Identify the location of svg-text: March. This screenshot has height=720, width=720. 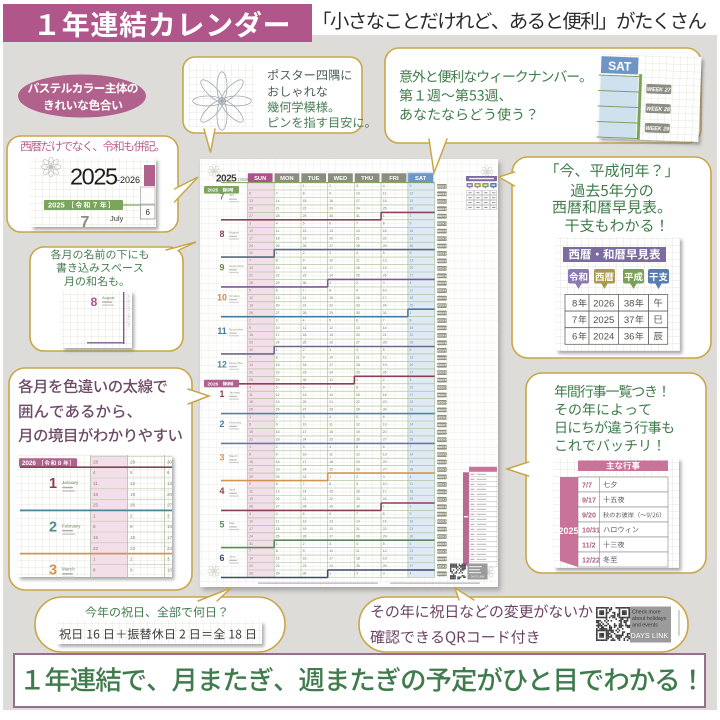
(68, 569).